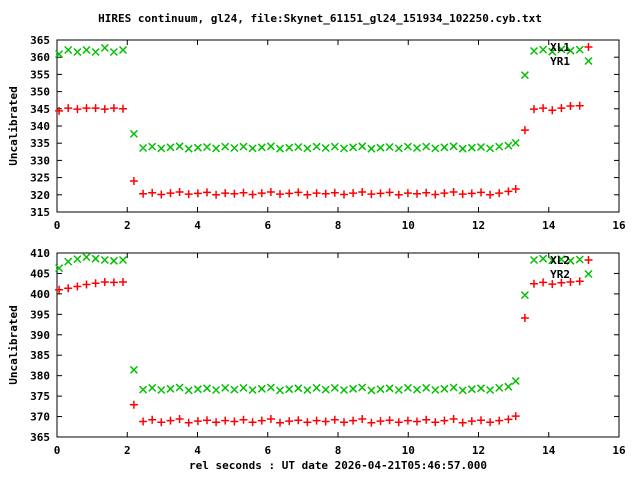 The image size is (640, 480). What do you see at coordinates (40, 396) in the screenshot?
I see `y-tick-label: 375` at bounding box center [40, 396].